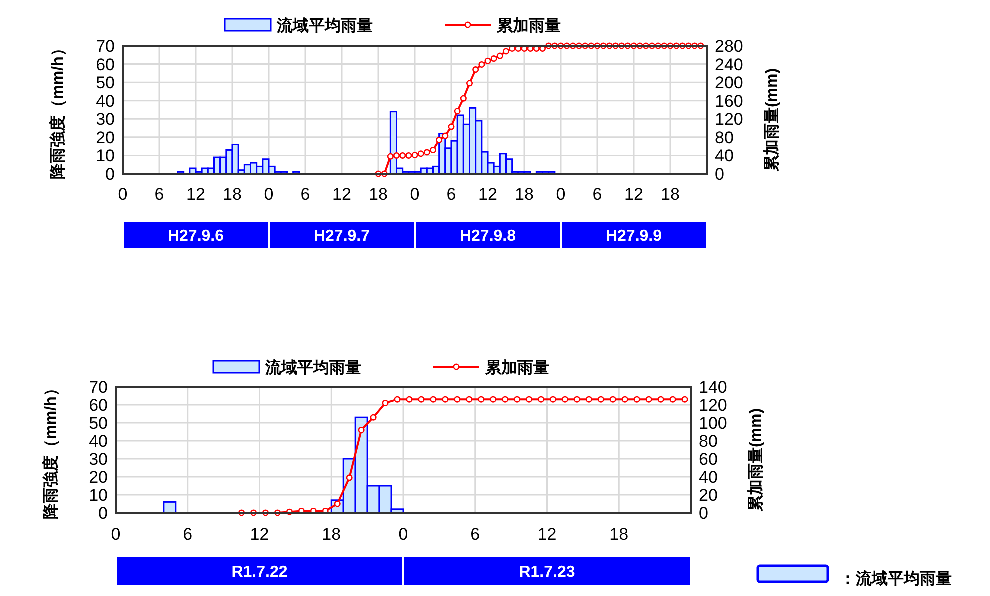 The image size is (990, 596). I want to click on y2-tick-label: 60, so click(708, 459).